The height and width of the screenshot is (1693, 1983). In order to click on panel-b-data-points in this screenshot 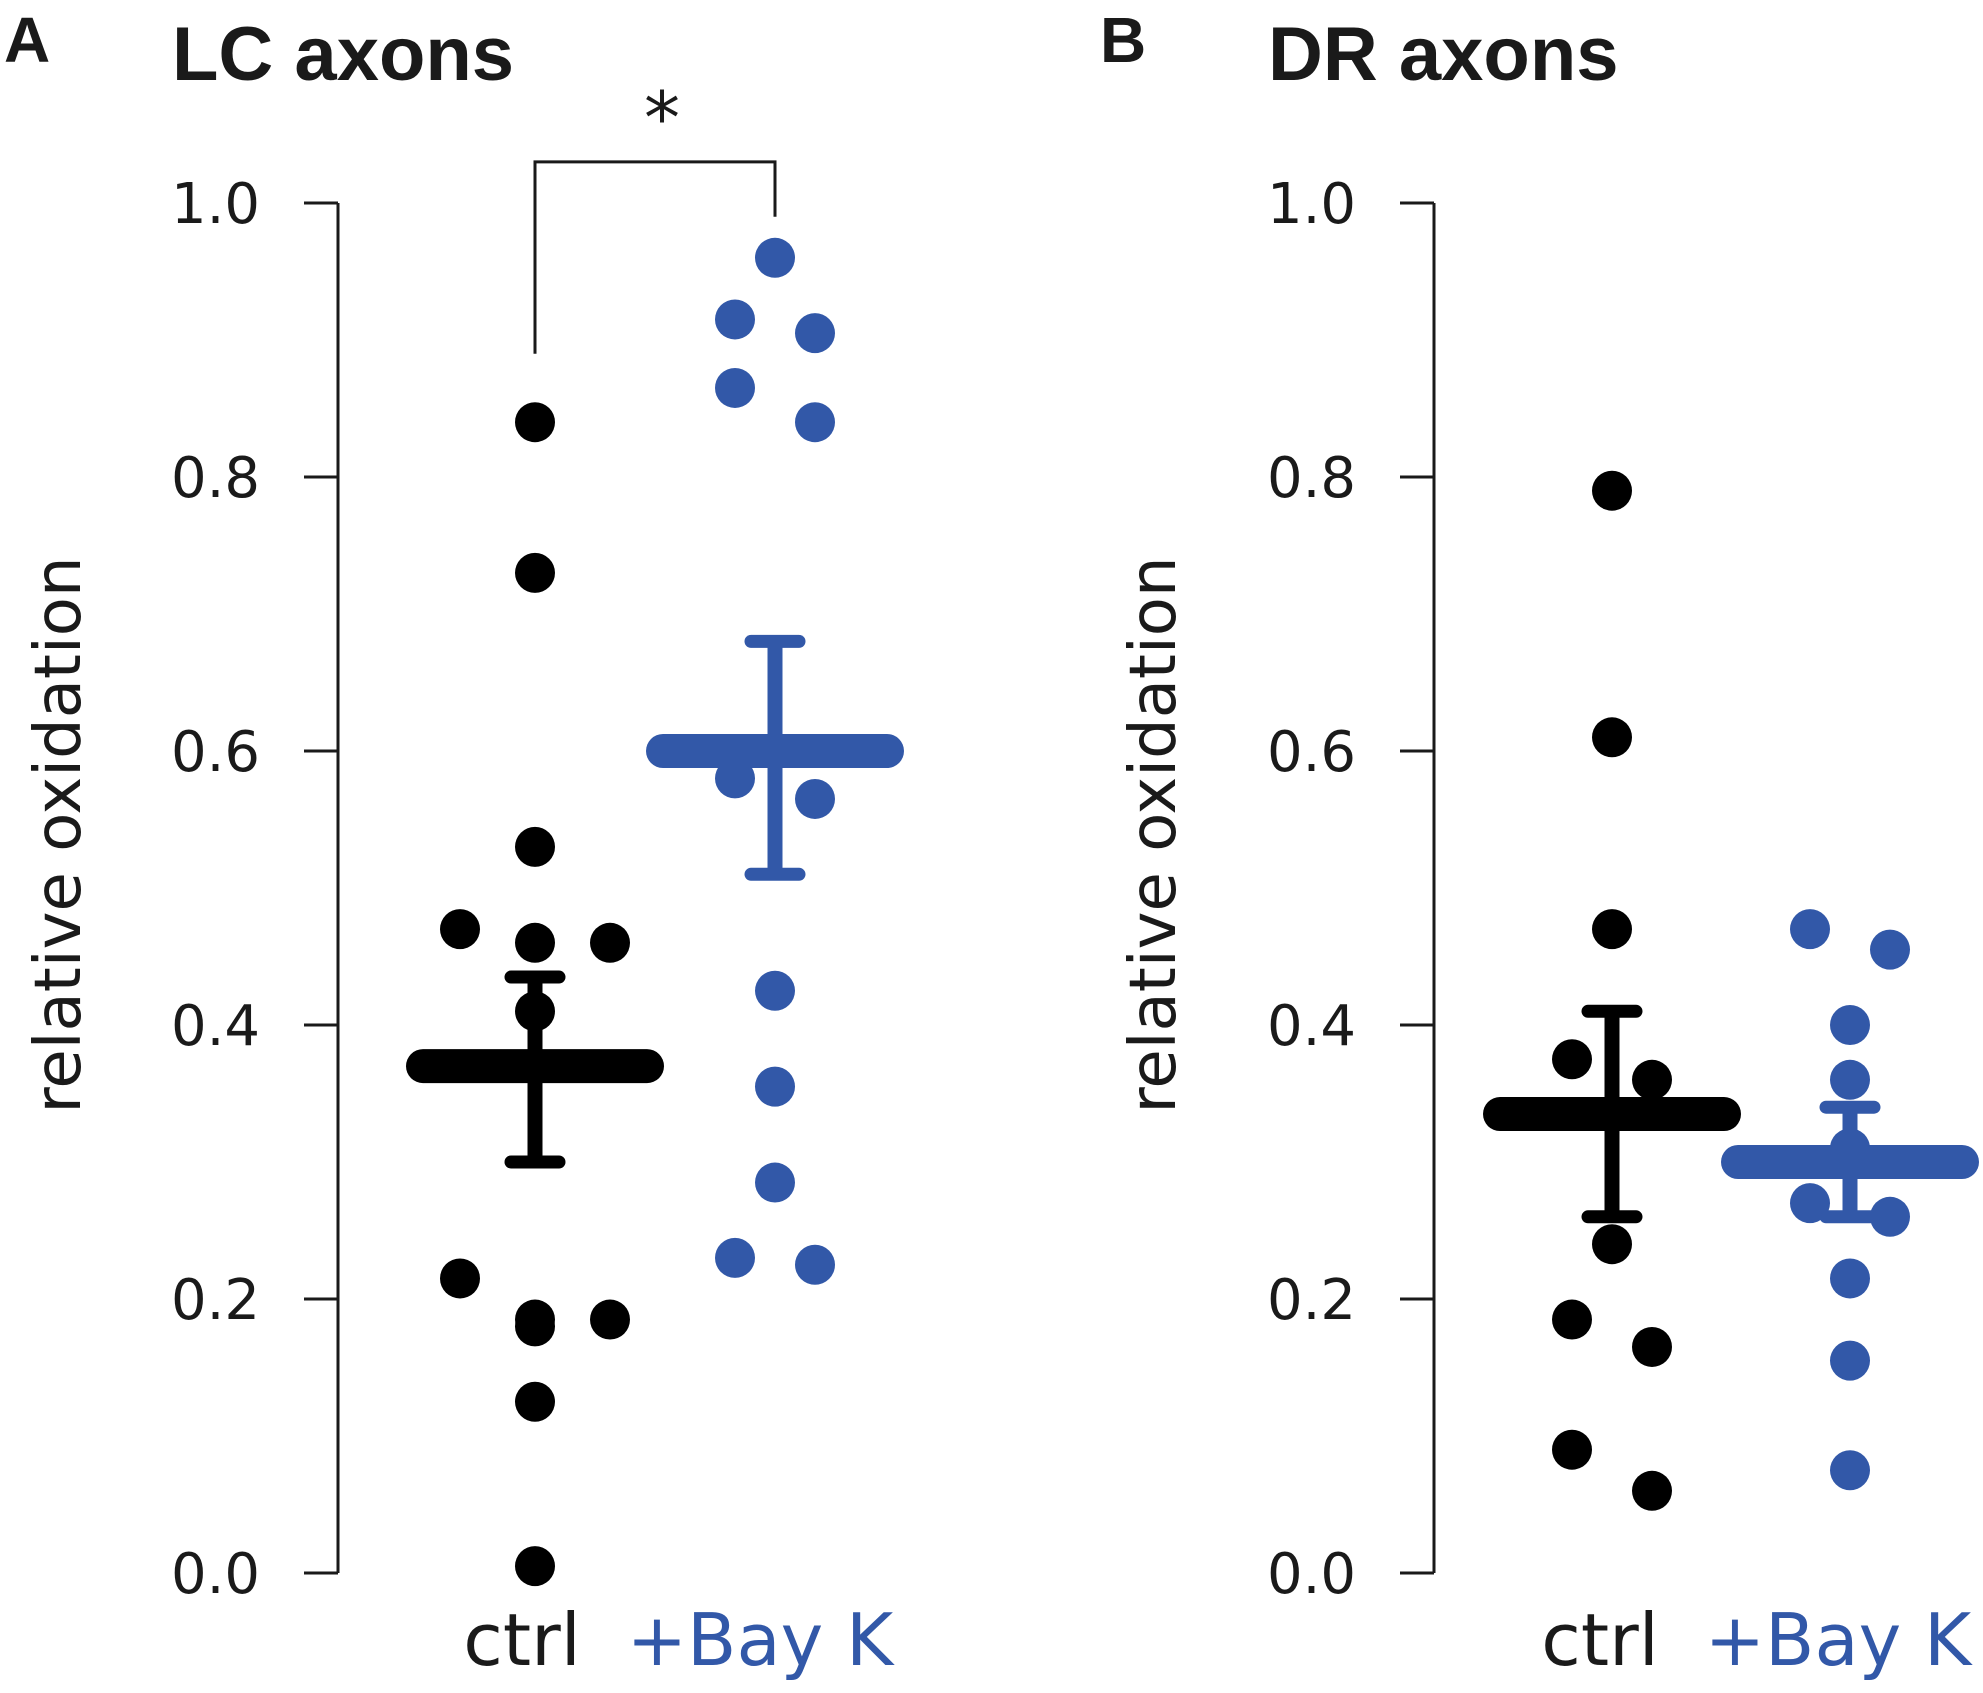, I will do `click(1731, 990)`.